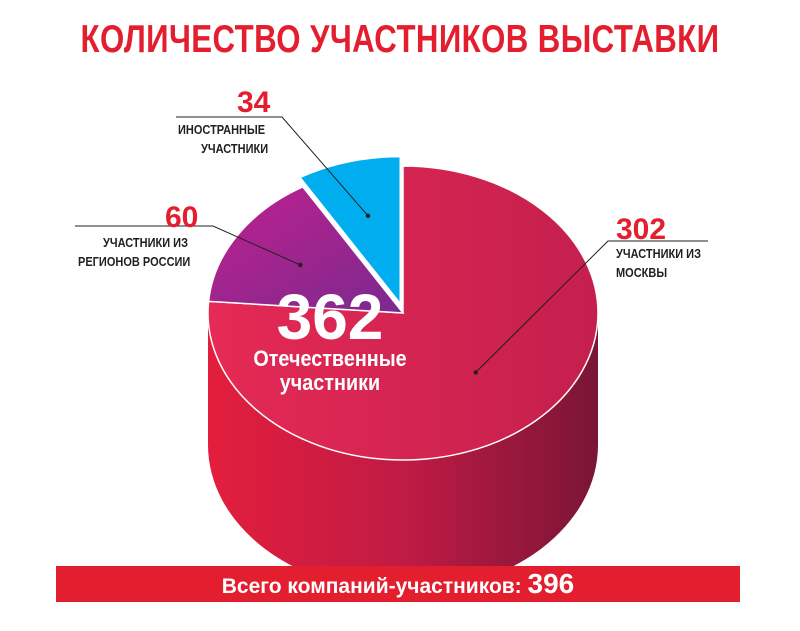  Describe the element at coordinates (222, 130) in the screenshot. I see `foreign-label-line1: ИНОСТРАННЫЕ` at that location.